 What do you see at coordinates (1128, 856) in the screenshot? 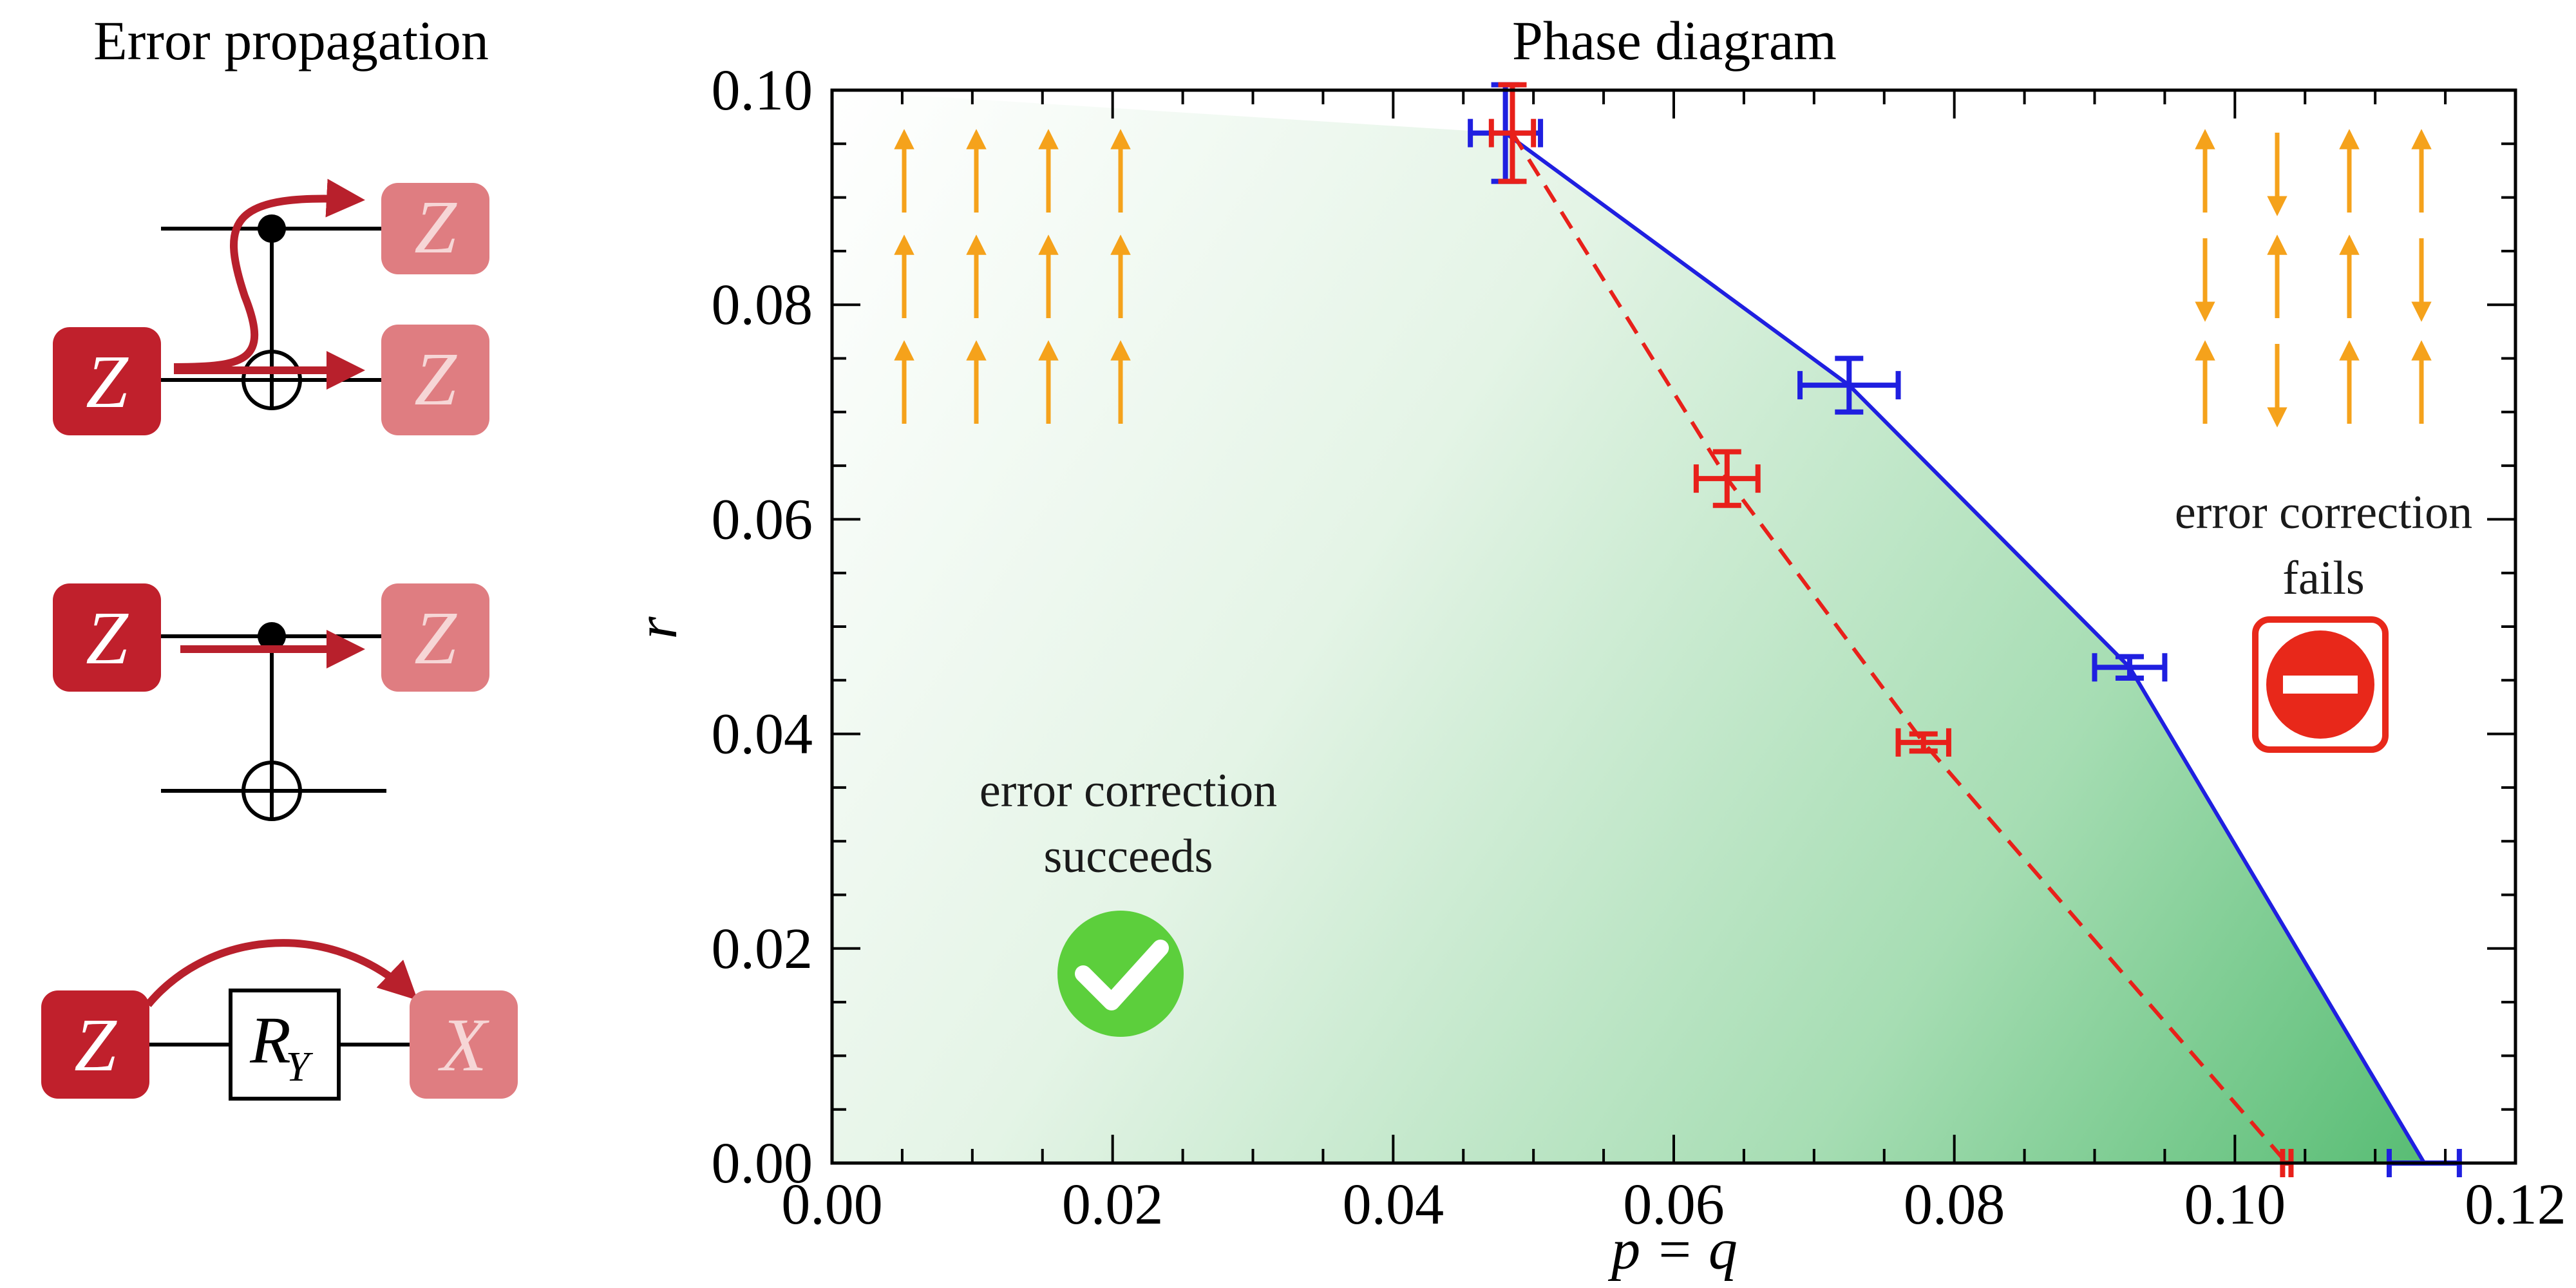
I see `success-annotation-line2: succeeds` at bounding box center [1128, 856].